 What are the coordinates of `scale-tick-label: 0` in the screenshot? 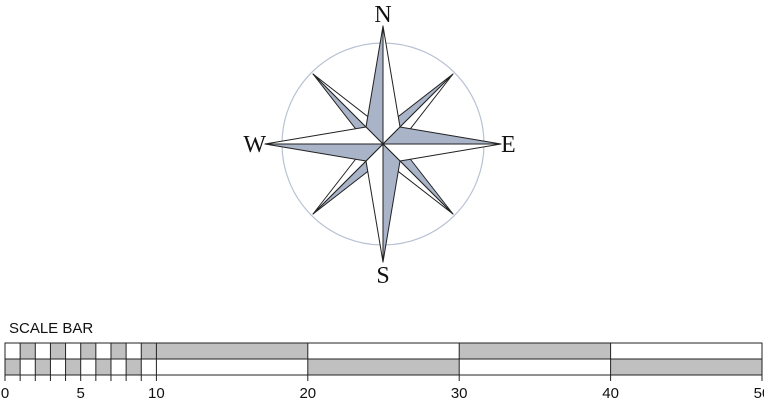 It's located at (5, 393).